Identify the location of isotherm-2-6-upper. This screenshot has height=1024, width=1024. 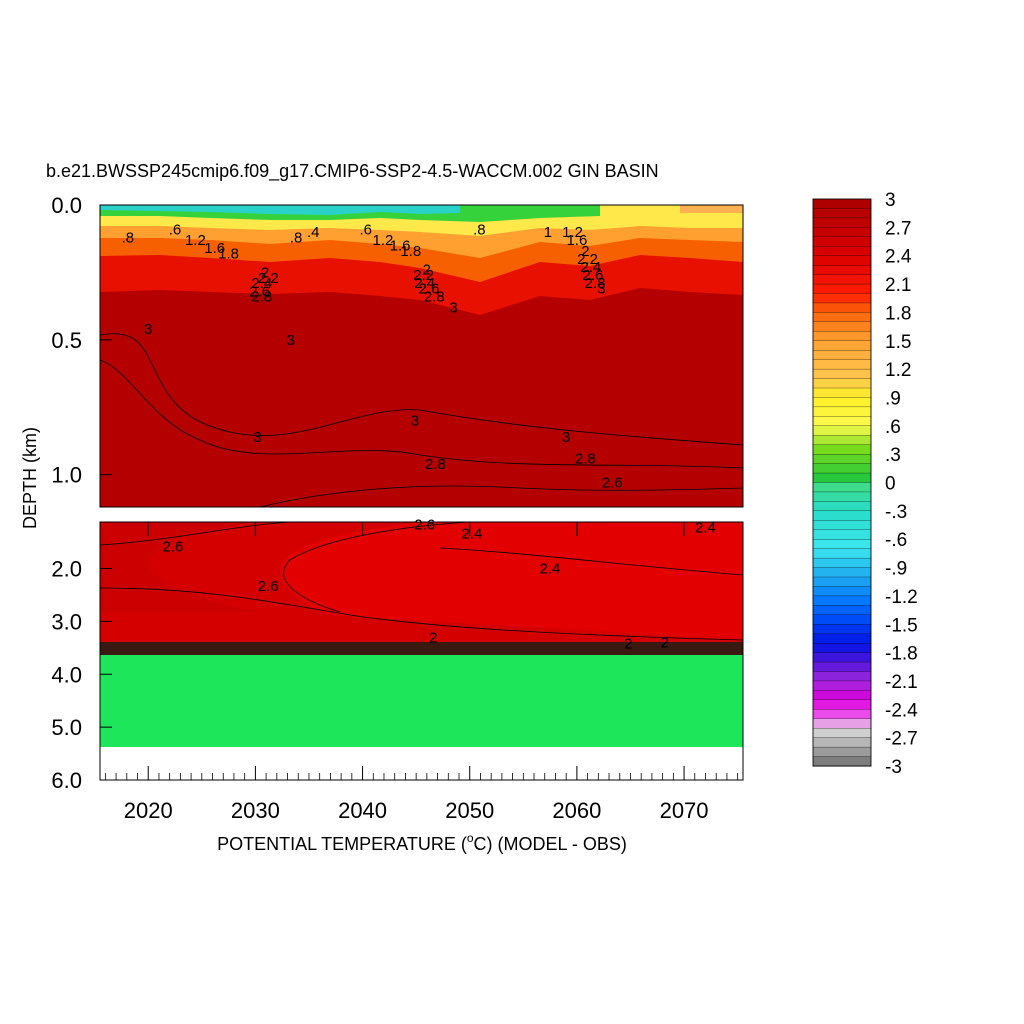
(501, 496).